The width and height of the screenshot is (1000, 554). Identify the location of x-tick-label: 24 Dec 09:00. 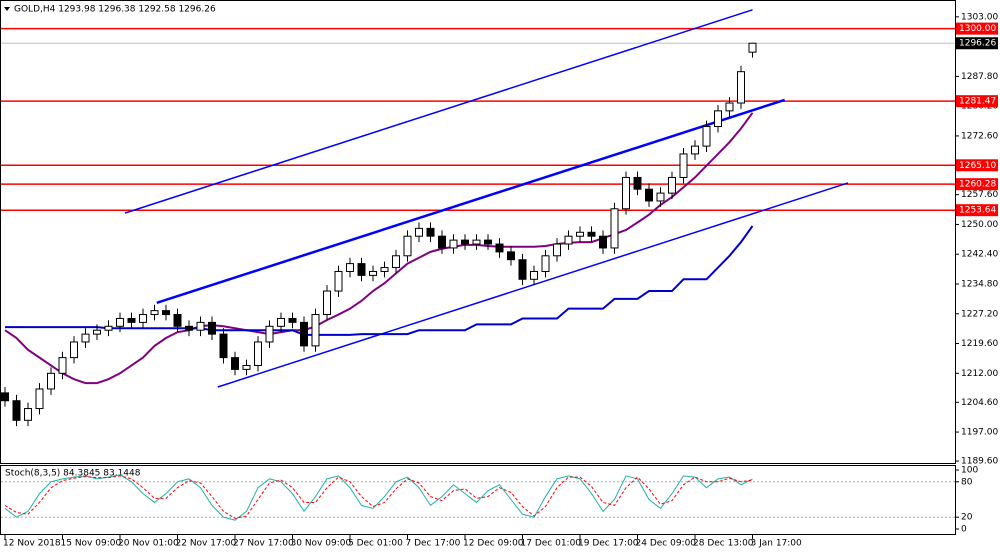
(666, 544).